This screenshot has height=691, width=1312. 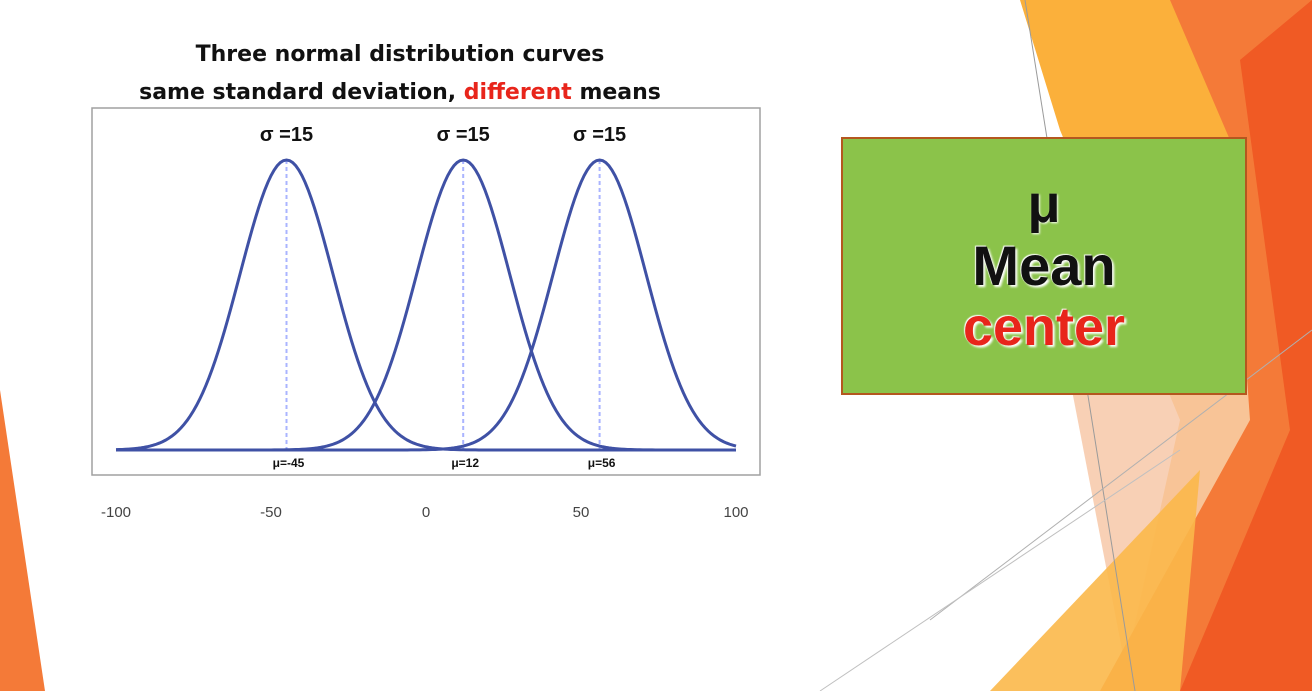 I want to click on x-tick-label: -50, so click(x=271, y=512).